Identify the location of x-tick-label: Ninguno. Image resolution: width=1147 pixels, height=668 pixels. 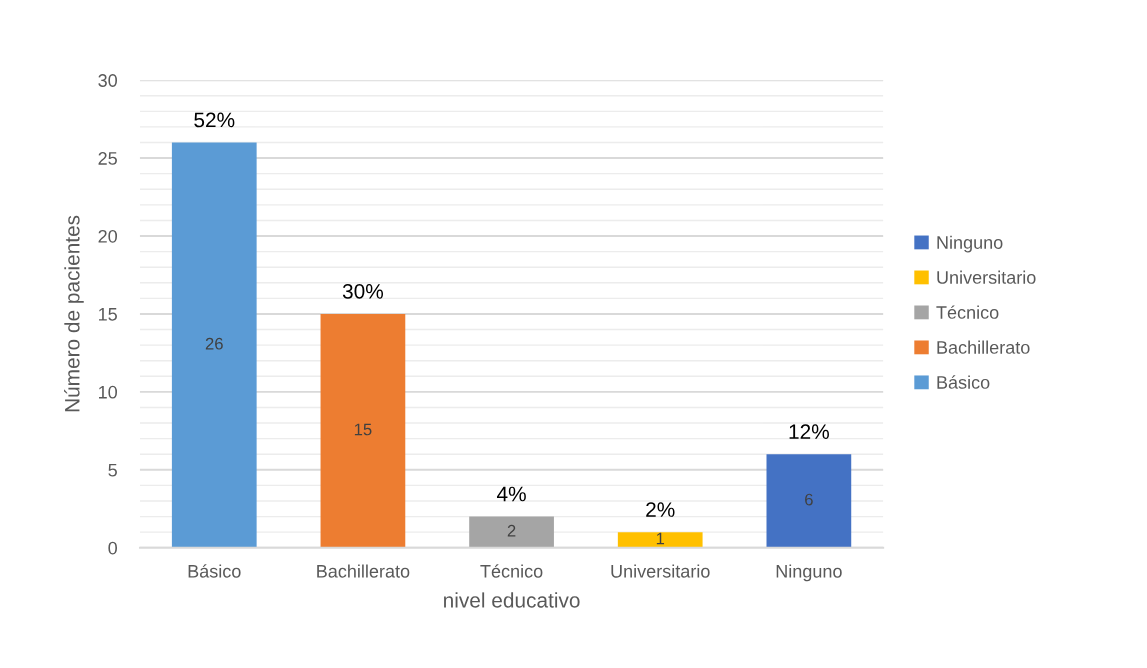
(809, 573).